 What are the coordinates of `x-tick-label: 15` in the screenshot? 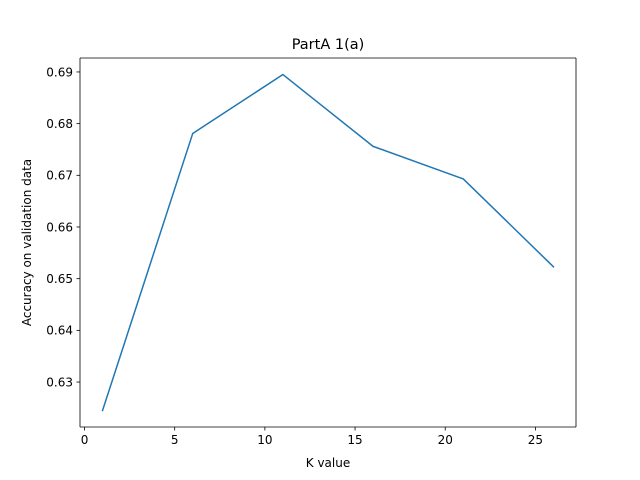 It's located at (354, 440).